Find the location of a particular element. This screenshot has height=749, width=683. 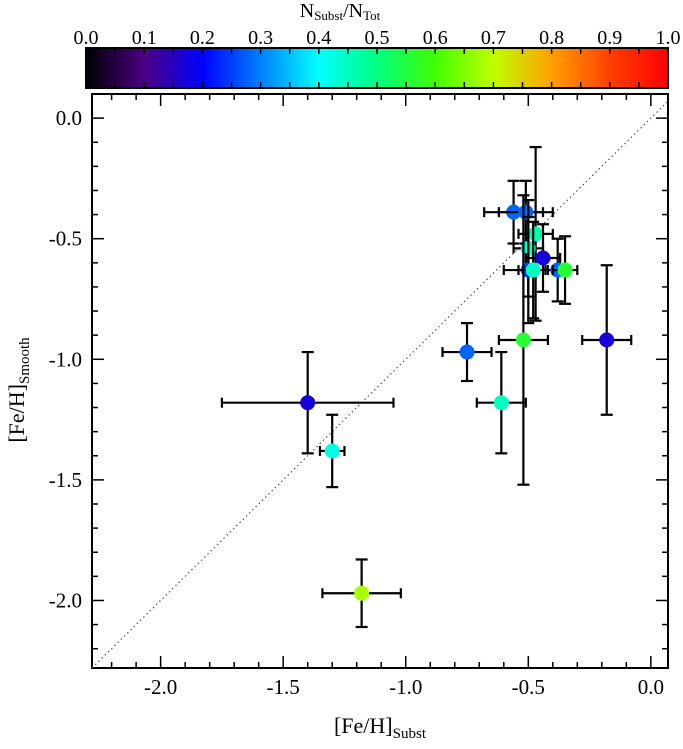

y-tick-label: -1.5 is located at coordinates (65, 480).